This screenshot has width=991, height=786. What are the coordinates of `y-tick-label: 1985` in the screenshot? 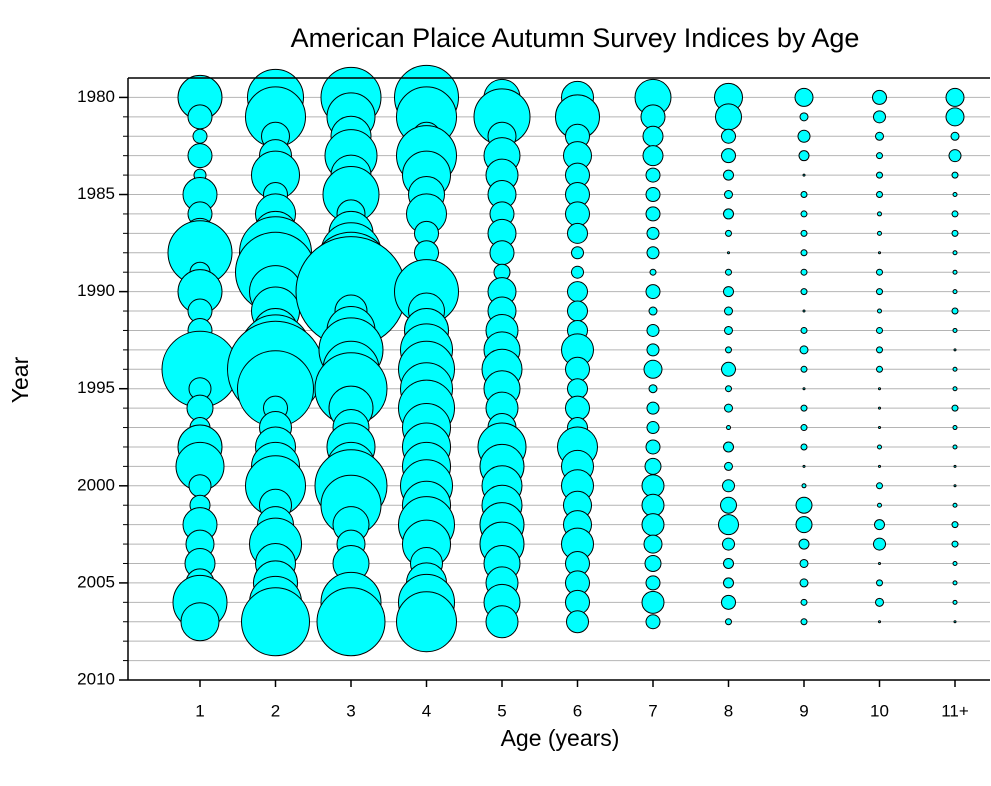 It's located at (96, 193).